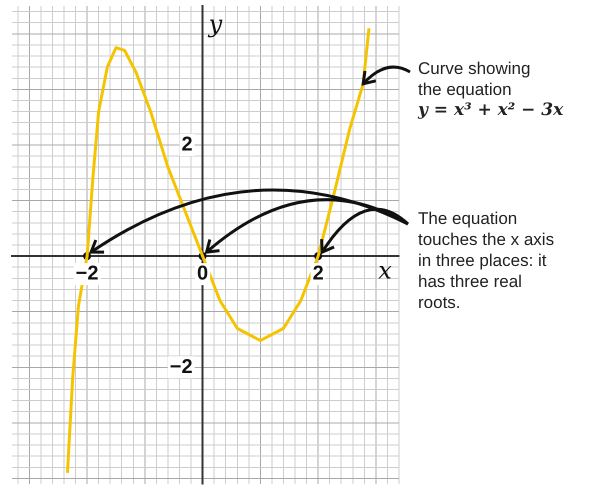 Image resolution: width=592 pixels, height=489 pixels. What do you see at coordinates (215, 24) in the screenshot?
I see `y-axis-title: y` at bounding box center [215, 24].